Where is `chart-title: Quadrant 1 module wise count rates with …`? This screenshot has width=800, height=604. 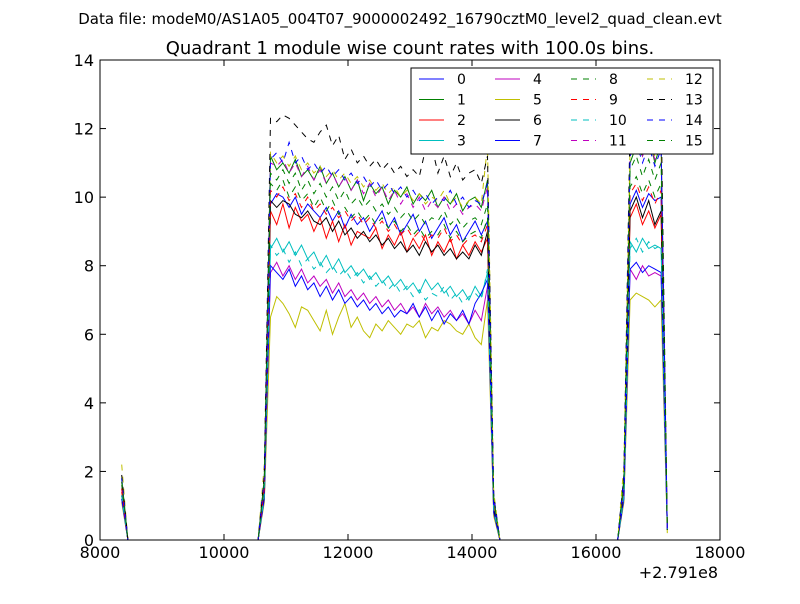
chart-title: Quadrant 1 module wise count rates with … is located at coordinates (410, 48).